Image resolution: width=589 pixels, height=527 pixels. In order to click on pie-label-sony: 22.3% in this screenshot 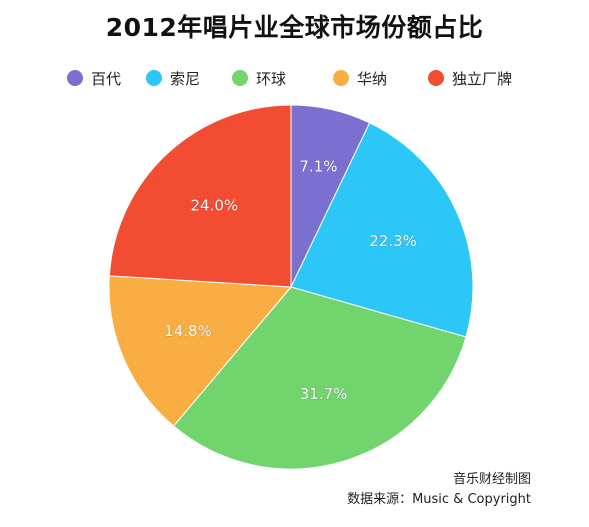, I will do `click(393, 241)`.